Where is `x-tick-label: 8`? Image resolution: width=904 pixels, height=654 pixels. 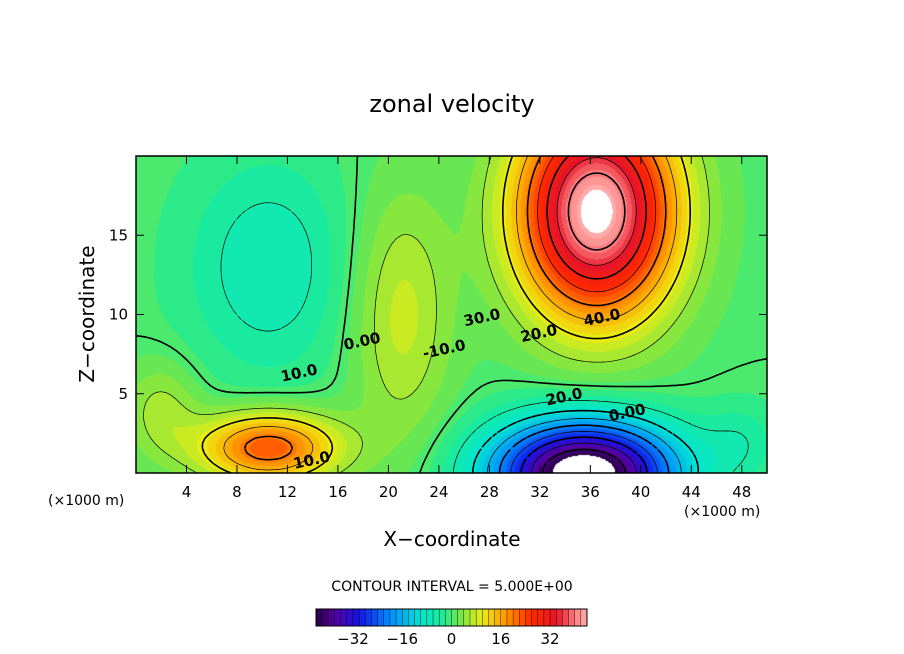 x-tick-label: 8 is located at coordinates (237, 492).